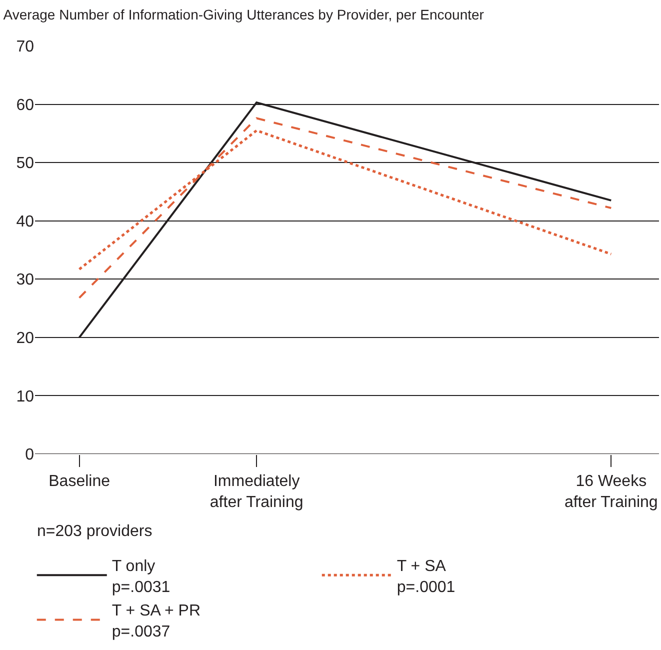  What do you see at coordinates (25, 105) in the screenshot?
I see `y-tick-label: 60` at bounding box center [25, 105].